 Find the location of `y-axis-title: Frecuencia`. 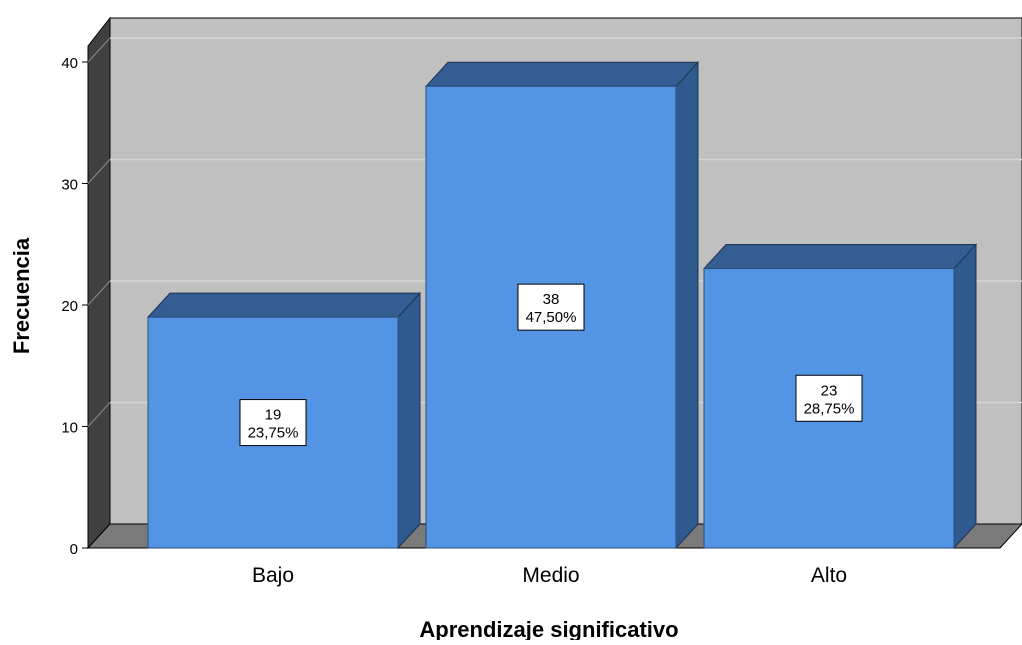

y-axis-title: Frecuencia is located at coordinates (21, 295).